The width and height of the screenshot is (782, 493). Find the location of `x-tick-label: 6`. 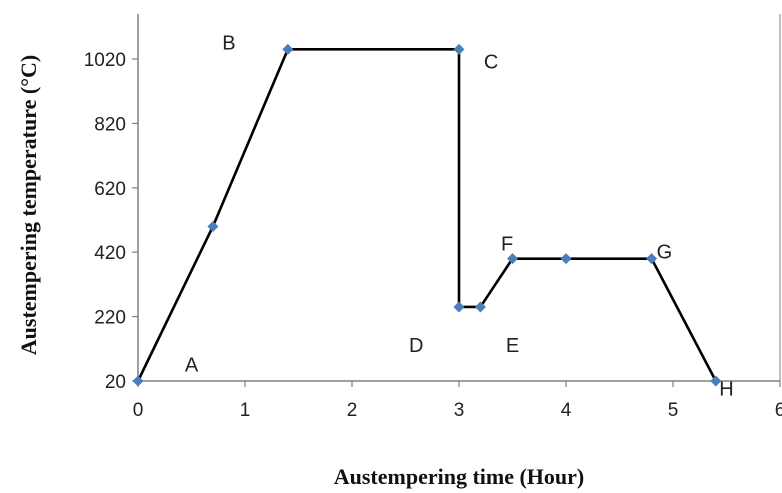

x-tick-label: 6 is located at coordinates (778, 410).